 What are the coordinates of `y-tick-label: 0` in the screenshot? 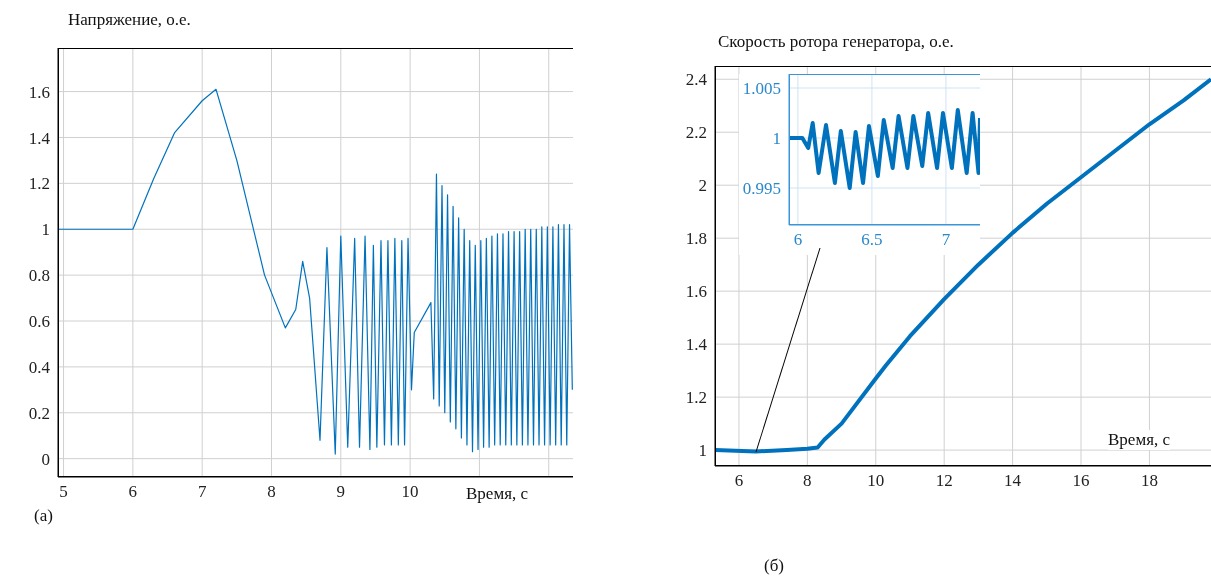 It's located at (45, 459).